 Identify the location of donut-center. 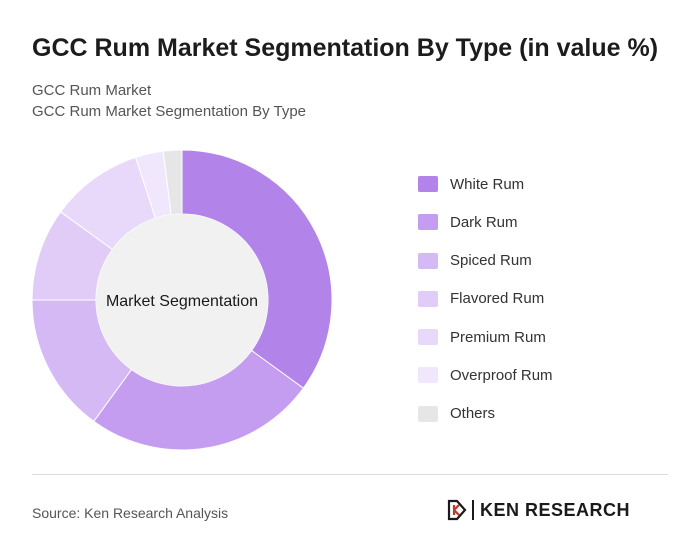
(182, 300).